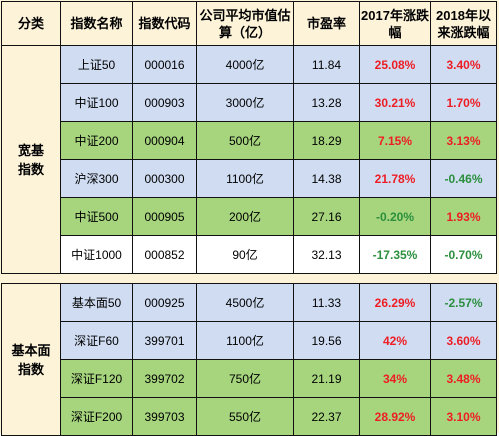  I want to click on chg-2018-cell: -2.57%, so click(463, 302).